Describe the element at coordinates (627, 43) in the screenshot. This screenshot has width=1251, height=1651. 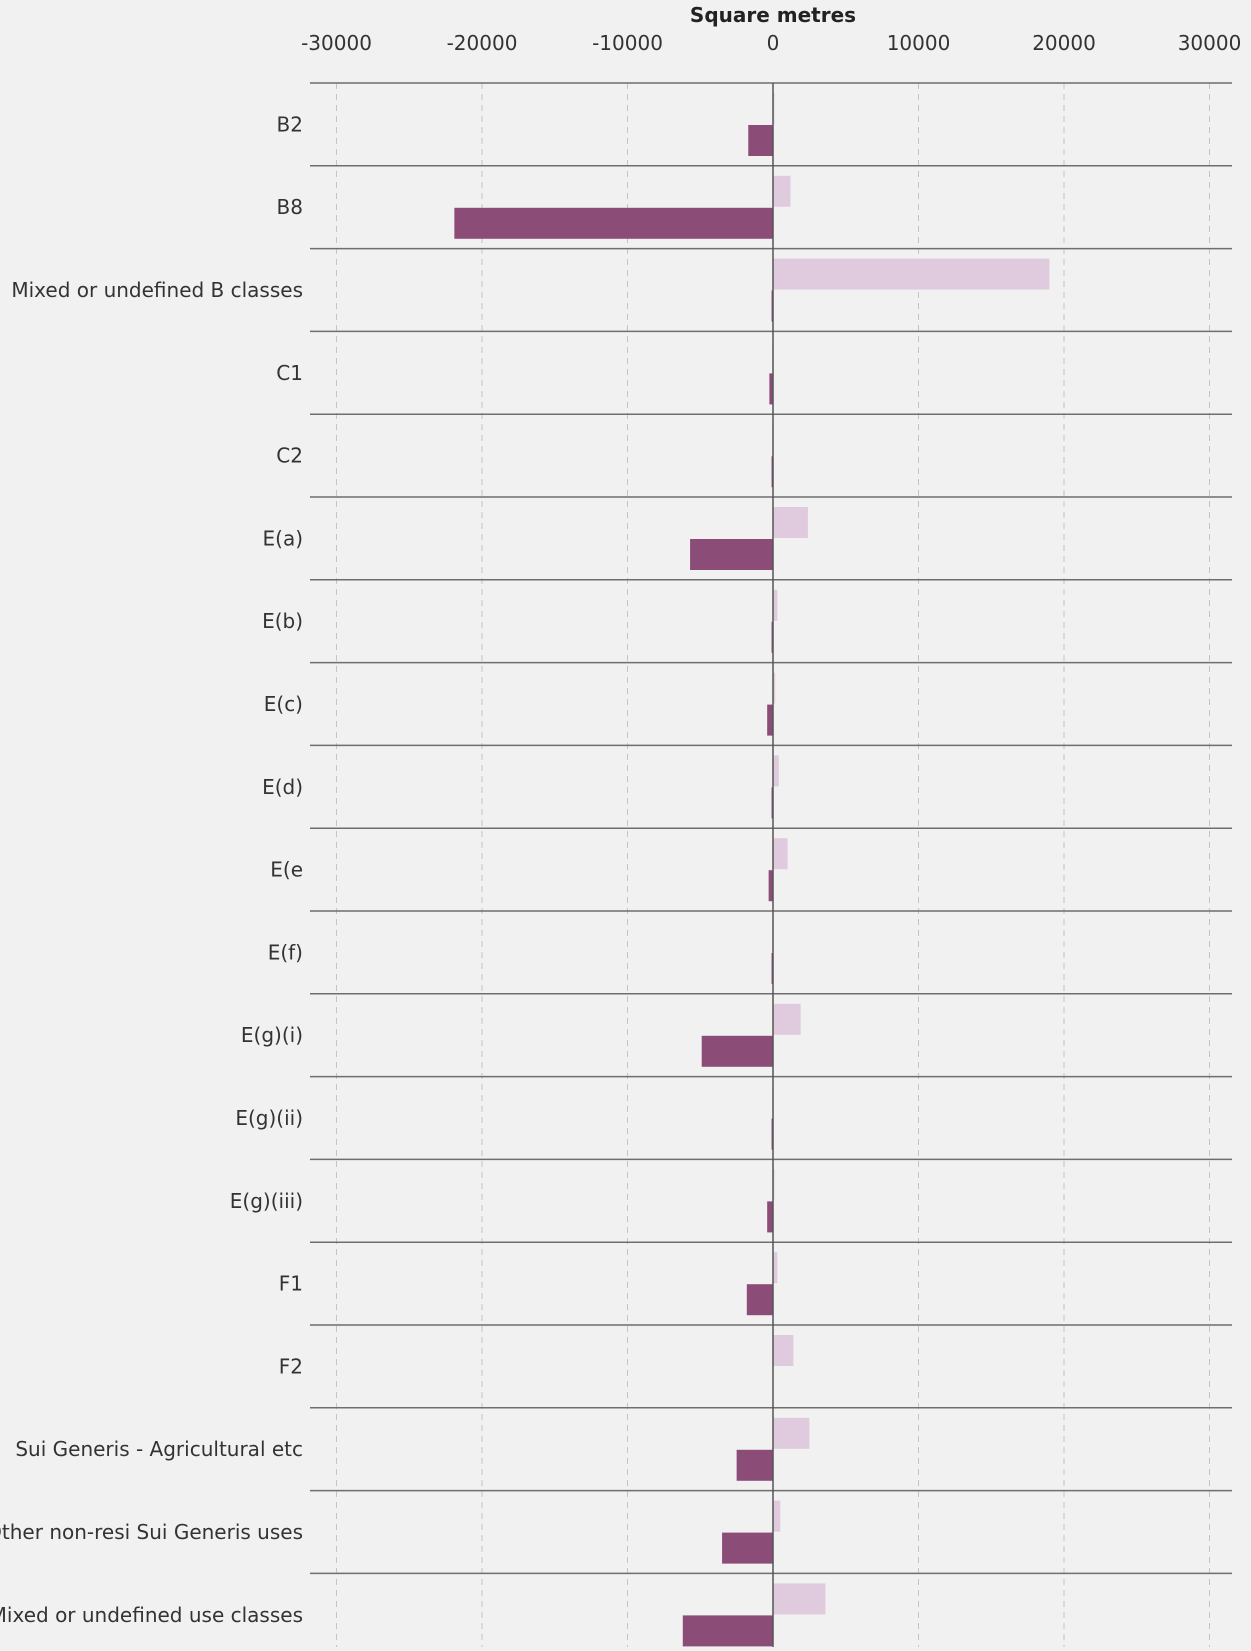
I see `x-tick-label: -10000` at that location.